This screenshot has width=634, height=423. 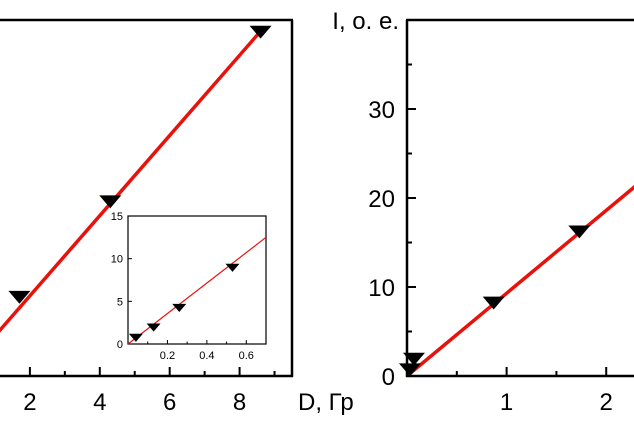 I want to click on x-tick-label: 8, so click(x=239, y=402).